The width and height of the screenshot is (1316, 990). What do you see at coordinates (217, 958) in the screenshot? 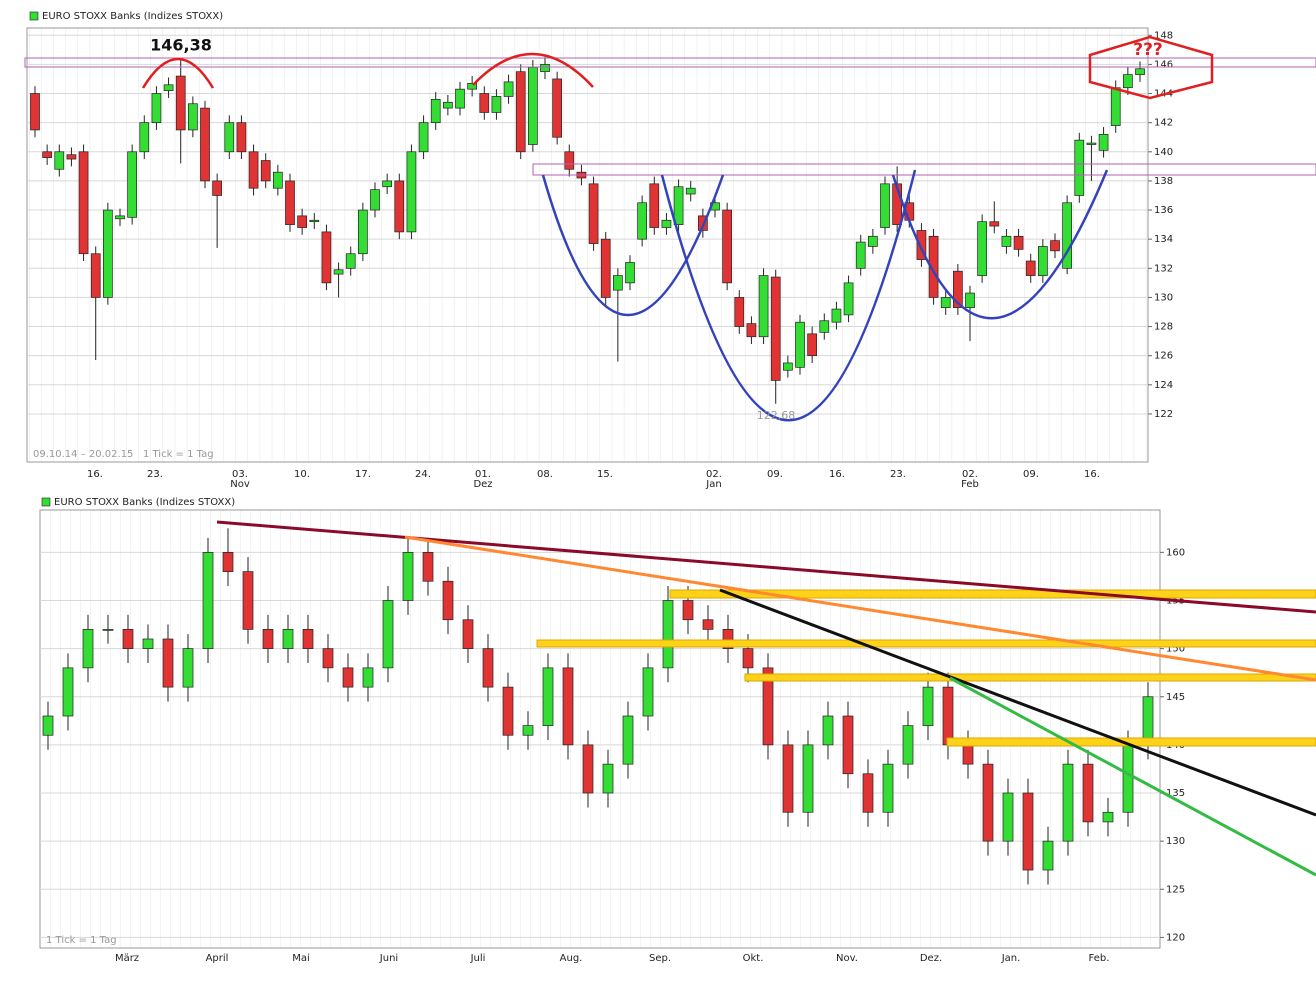
I see `x-tick-label: April` at bounding box center [217, 958].